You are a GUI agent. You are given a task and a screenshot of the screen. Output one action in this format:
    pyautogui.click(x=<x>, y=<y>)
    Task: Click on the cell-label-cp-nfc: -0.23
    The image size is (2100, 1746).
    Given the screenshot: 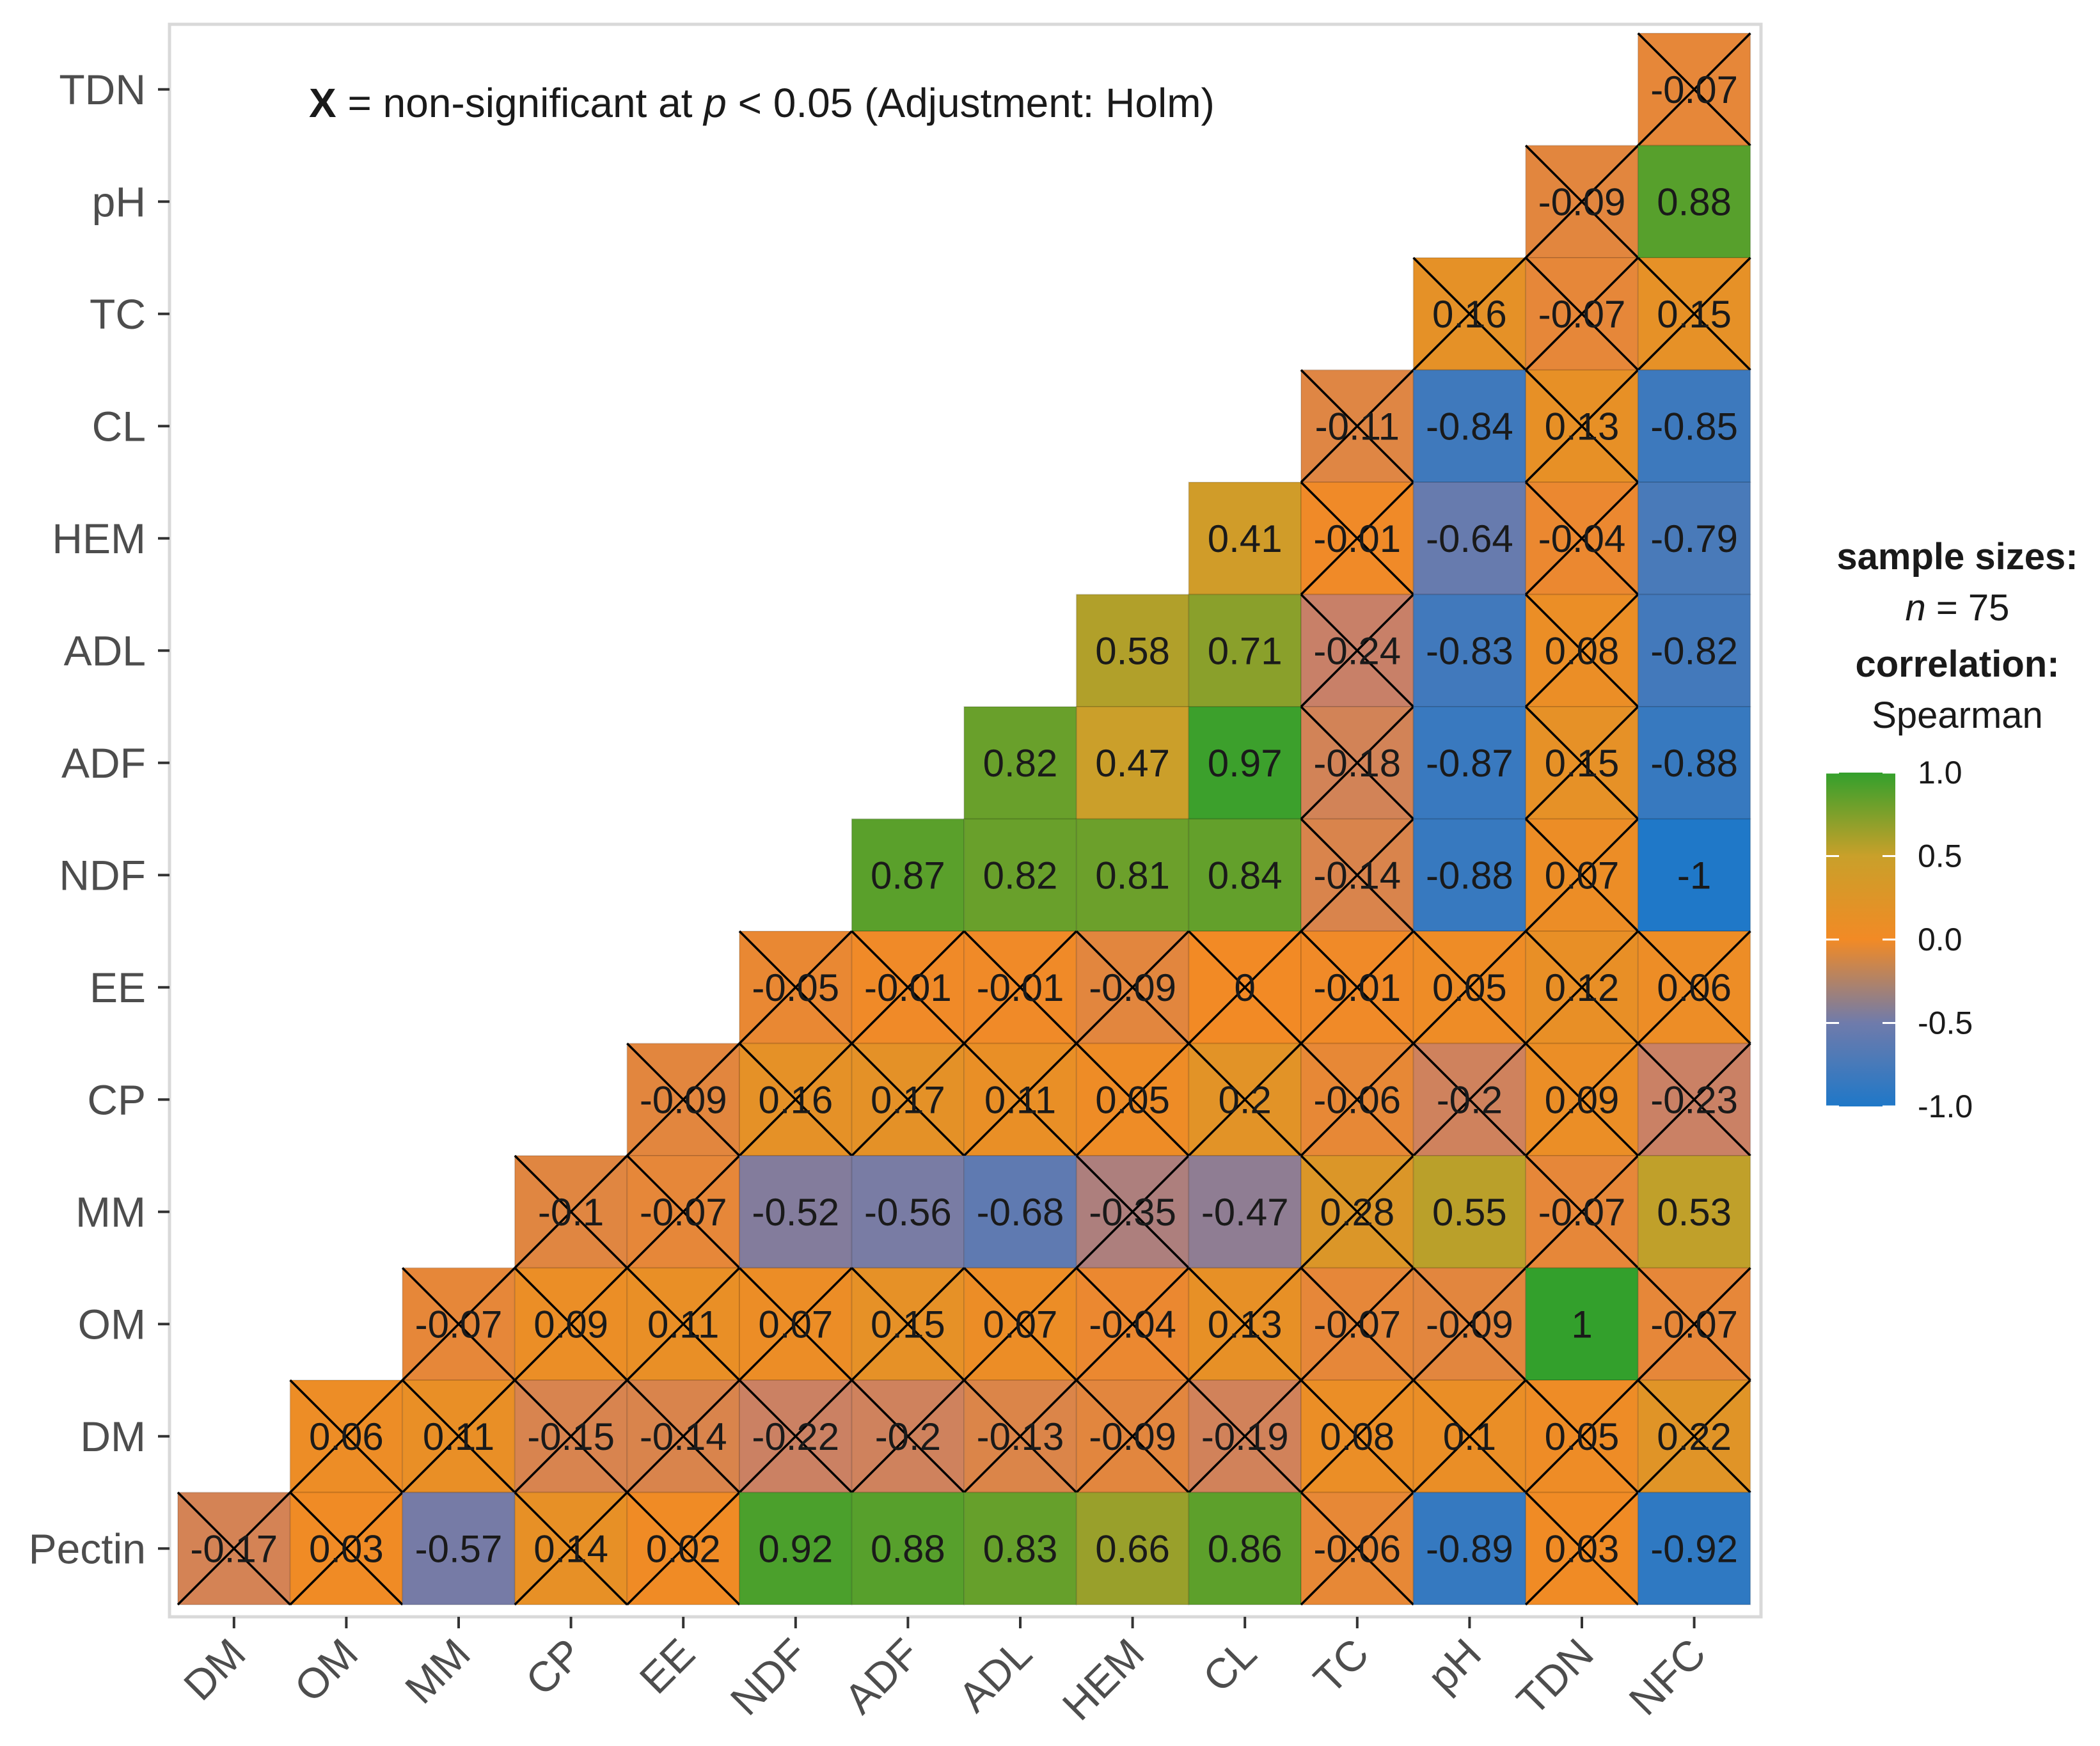 What is the action you would take?
    pyautogui.click(x=1694, y=1099)
    